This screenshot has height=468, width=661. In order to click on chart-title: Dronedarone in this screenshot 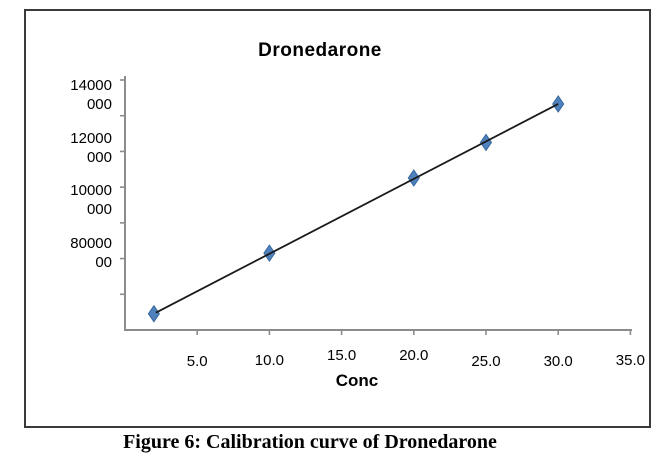, I will do `click(320, 50)`.